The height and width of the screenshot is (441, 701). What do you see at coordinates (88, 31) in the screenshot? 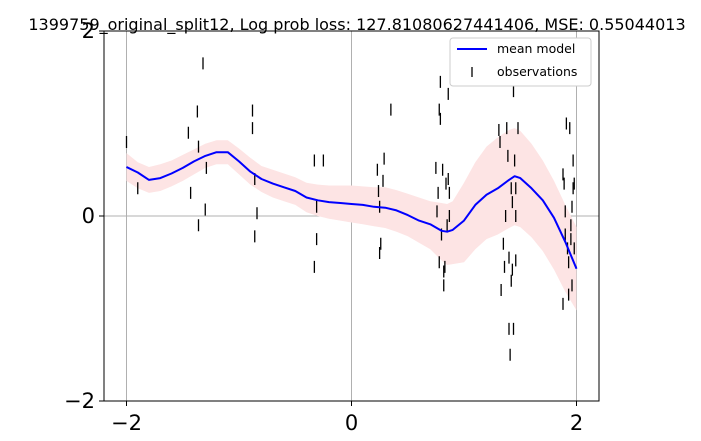
I see `y-tick-label: 2` at bounding box center [88, 31].